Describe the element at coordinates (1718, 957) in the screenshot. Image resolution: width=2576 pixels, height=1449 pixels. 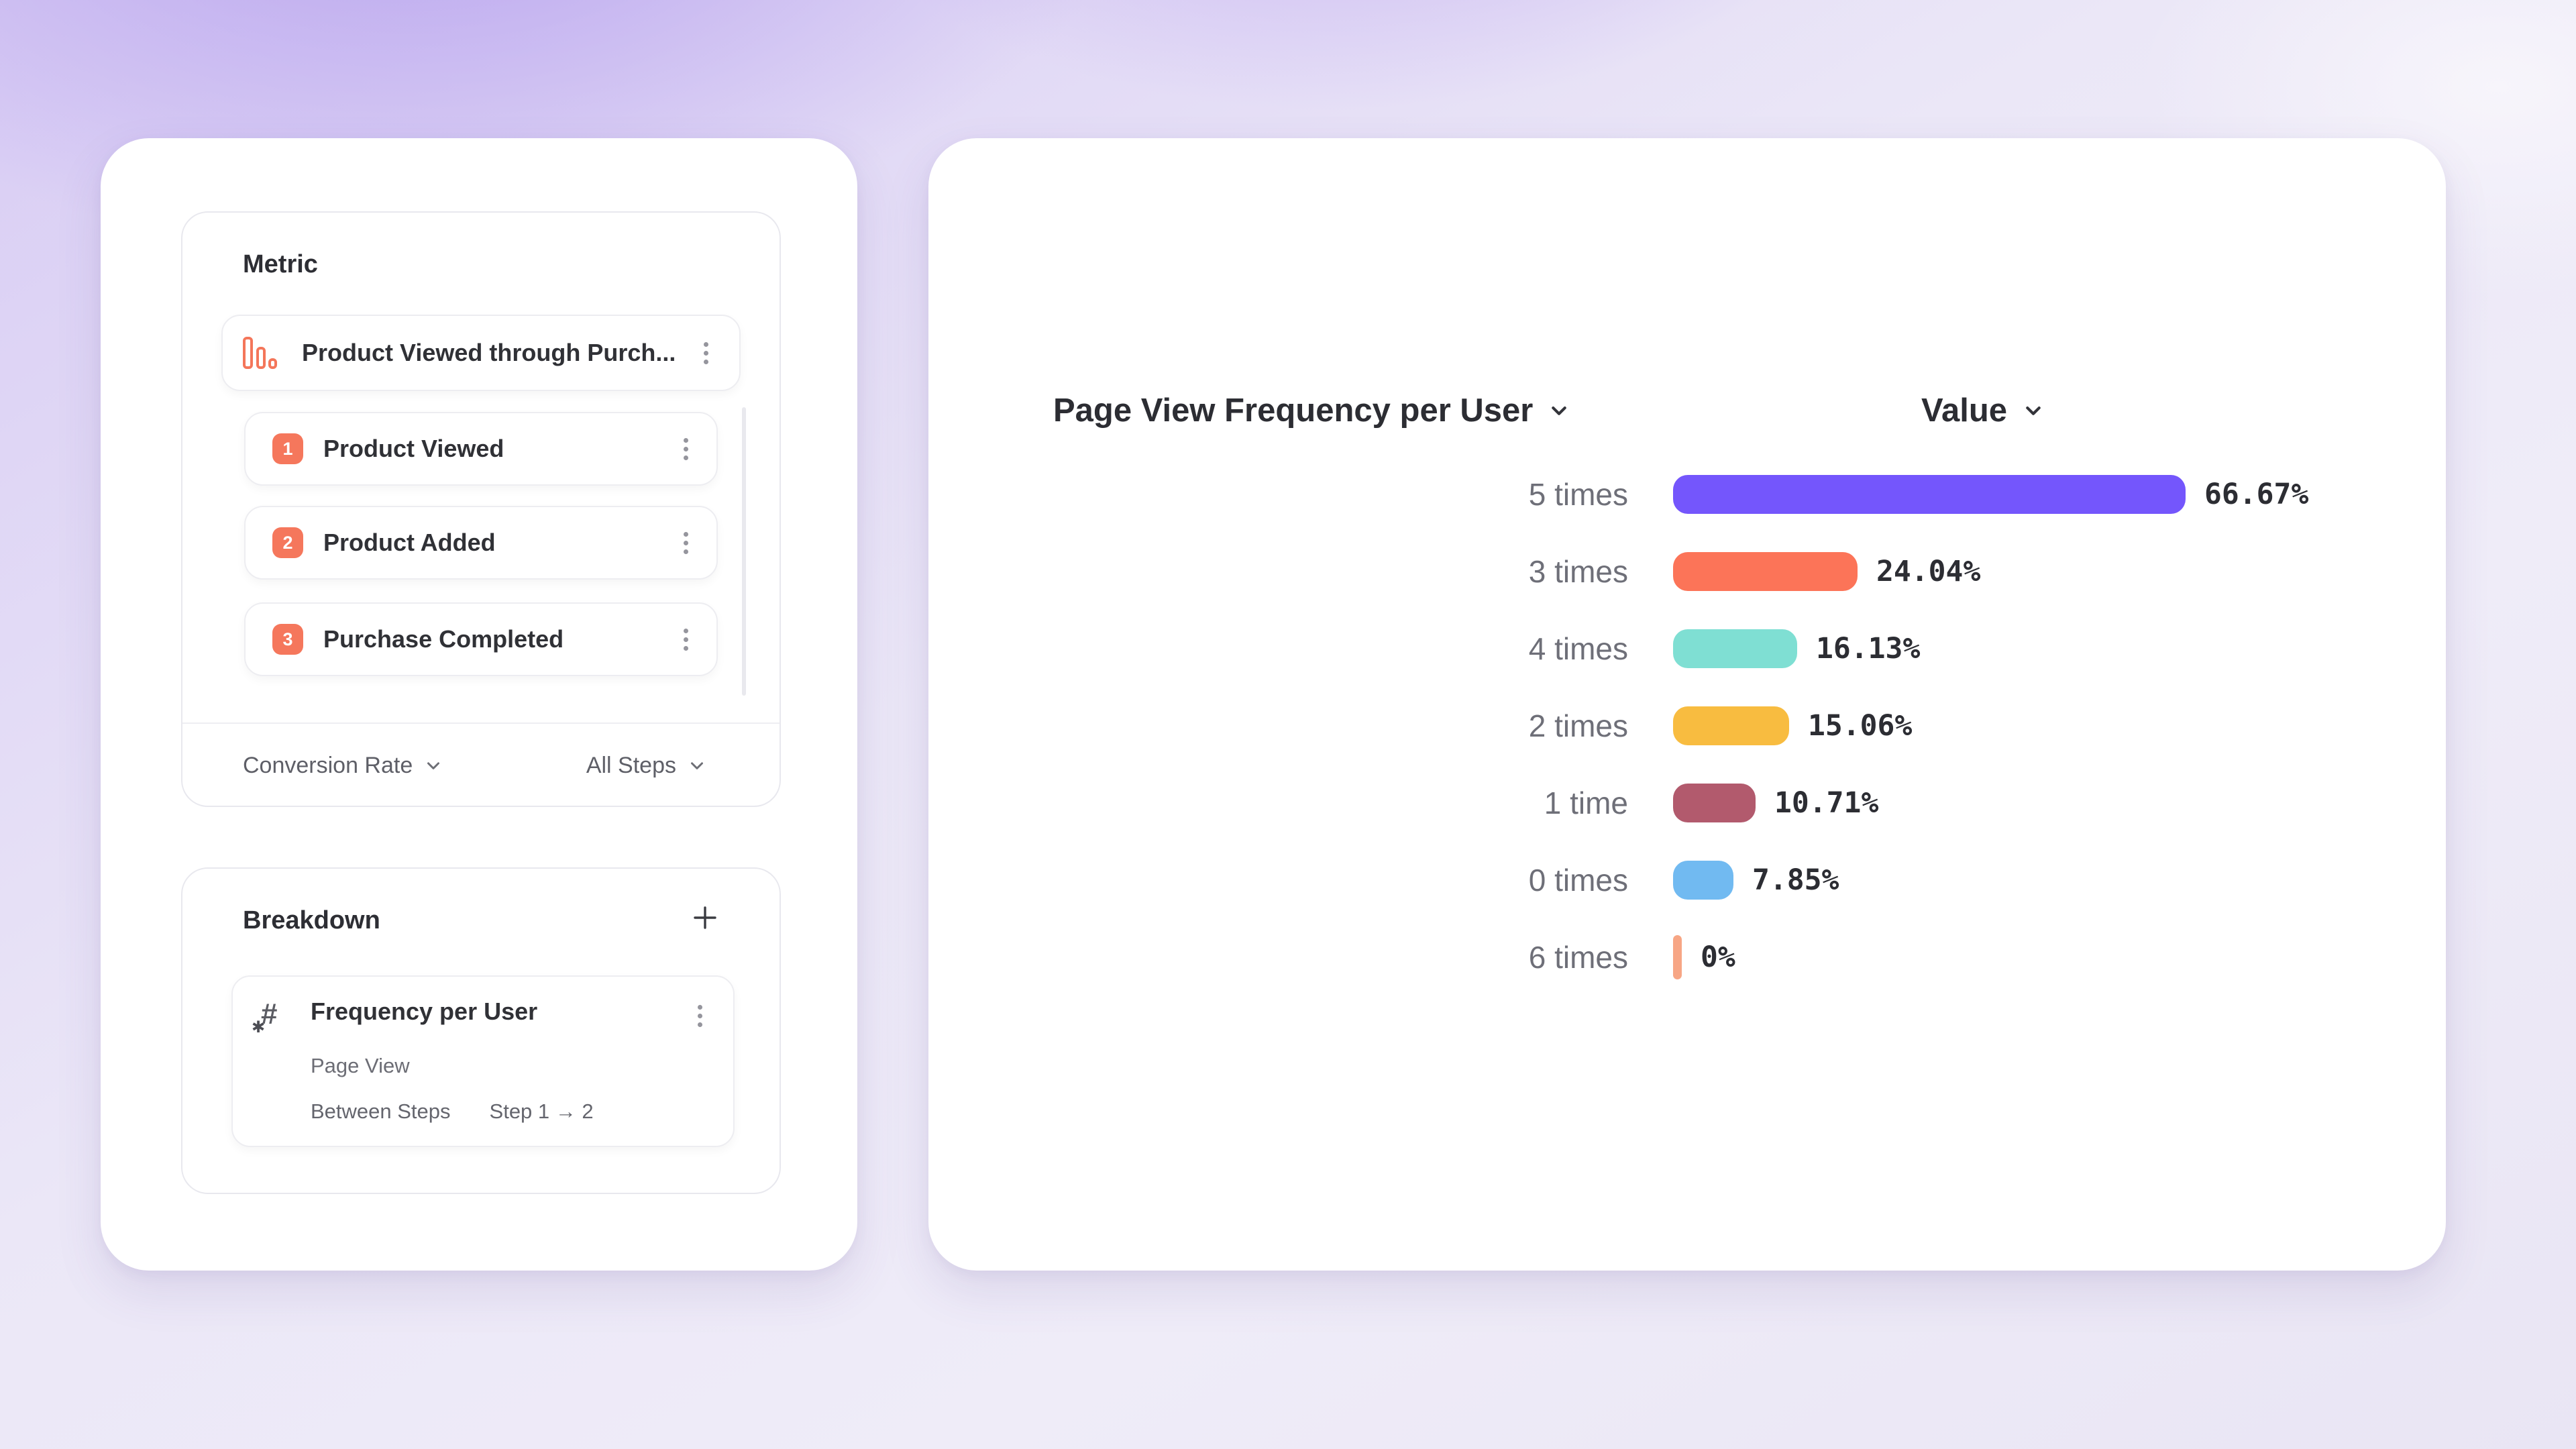
I see `bar-value-label: 0%` at that location.